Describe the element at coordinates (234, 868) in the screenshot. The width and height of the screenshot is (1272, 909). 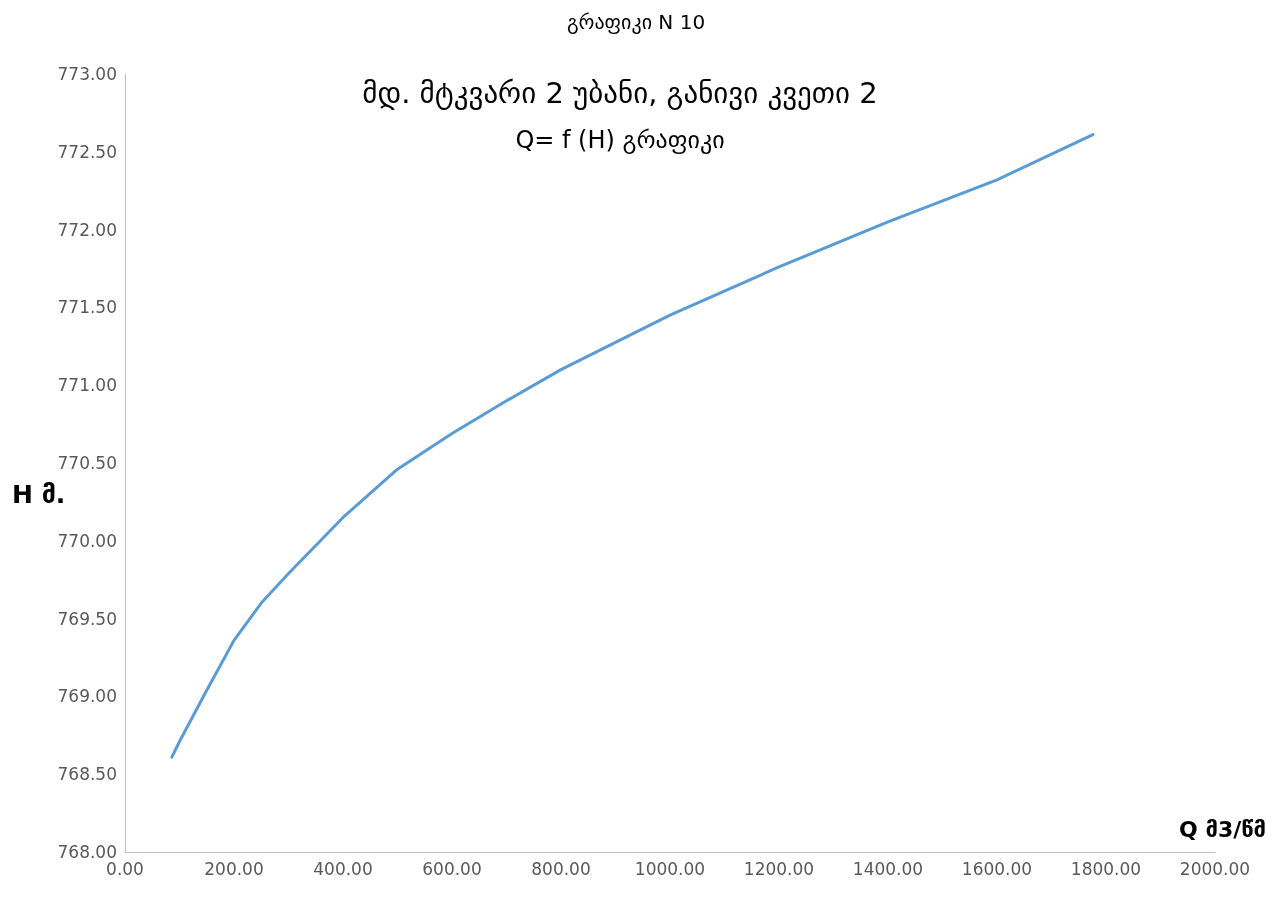
I see `x-tick-label: 200.00` at that location.